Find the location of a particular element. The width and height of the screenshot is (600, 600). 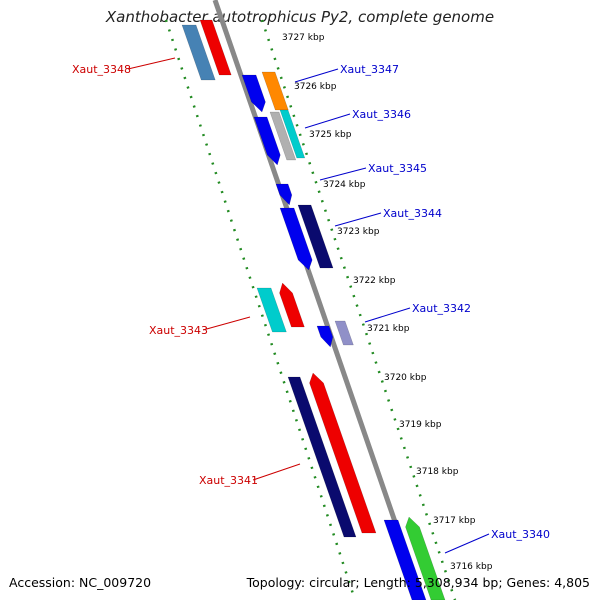

kbp-tick-label: 3726 kbp is located at coordinates (315, 87).